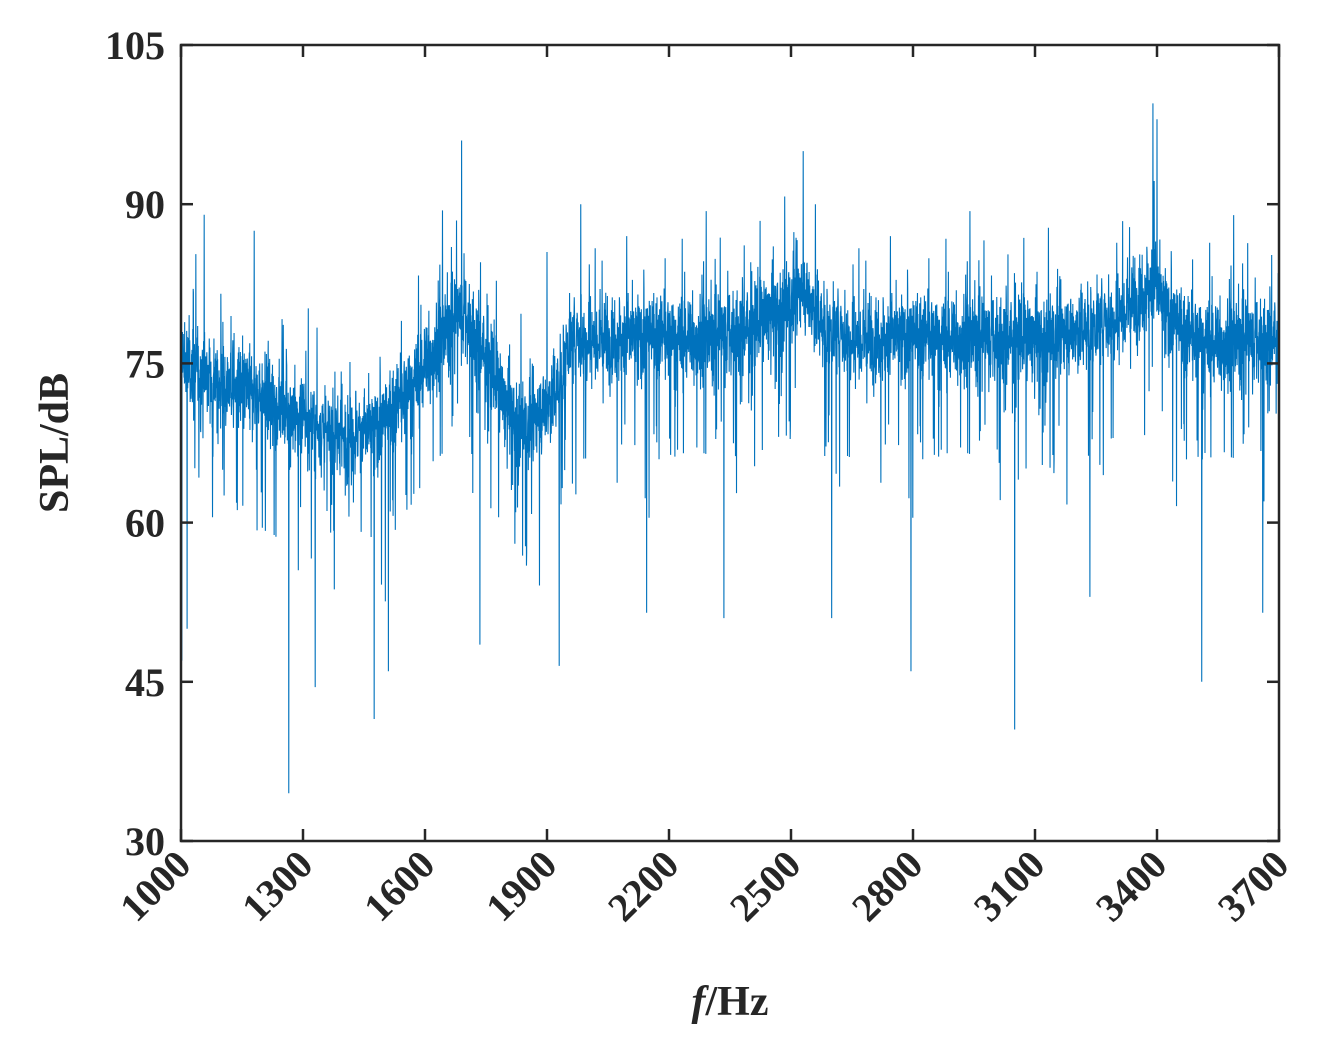  Describe the element at coordinates (737, 1002) in the screenshot. I see `x-axis-label-unit: /Hz` at that location.